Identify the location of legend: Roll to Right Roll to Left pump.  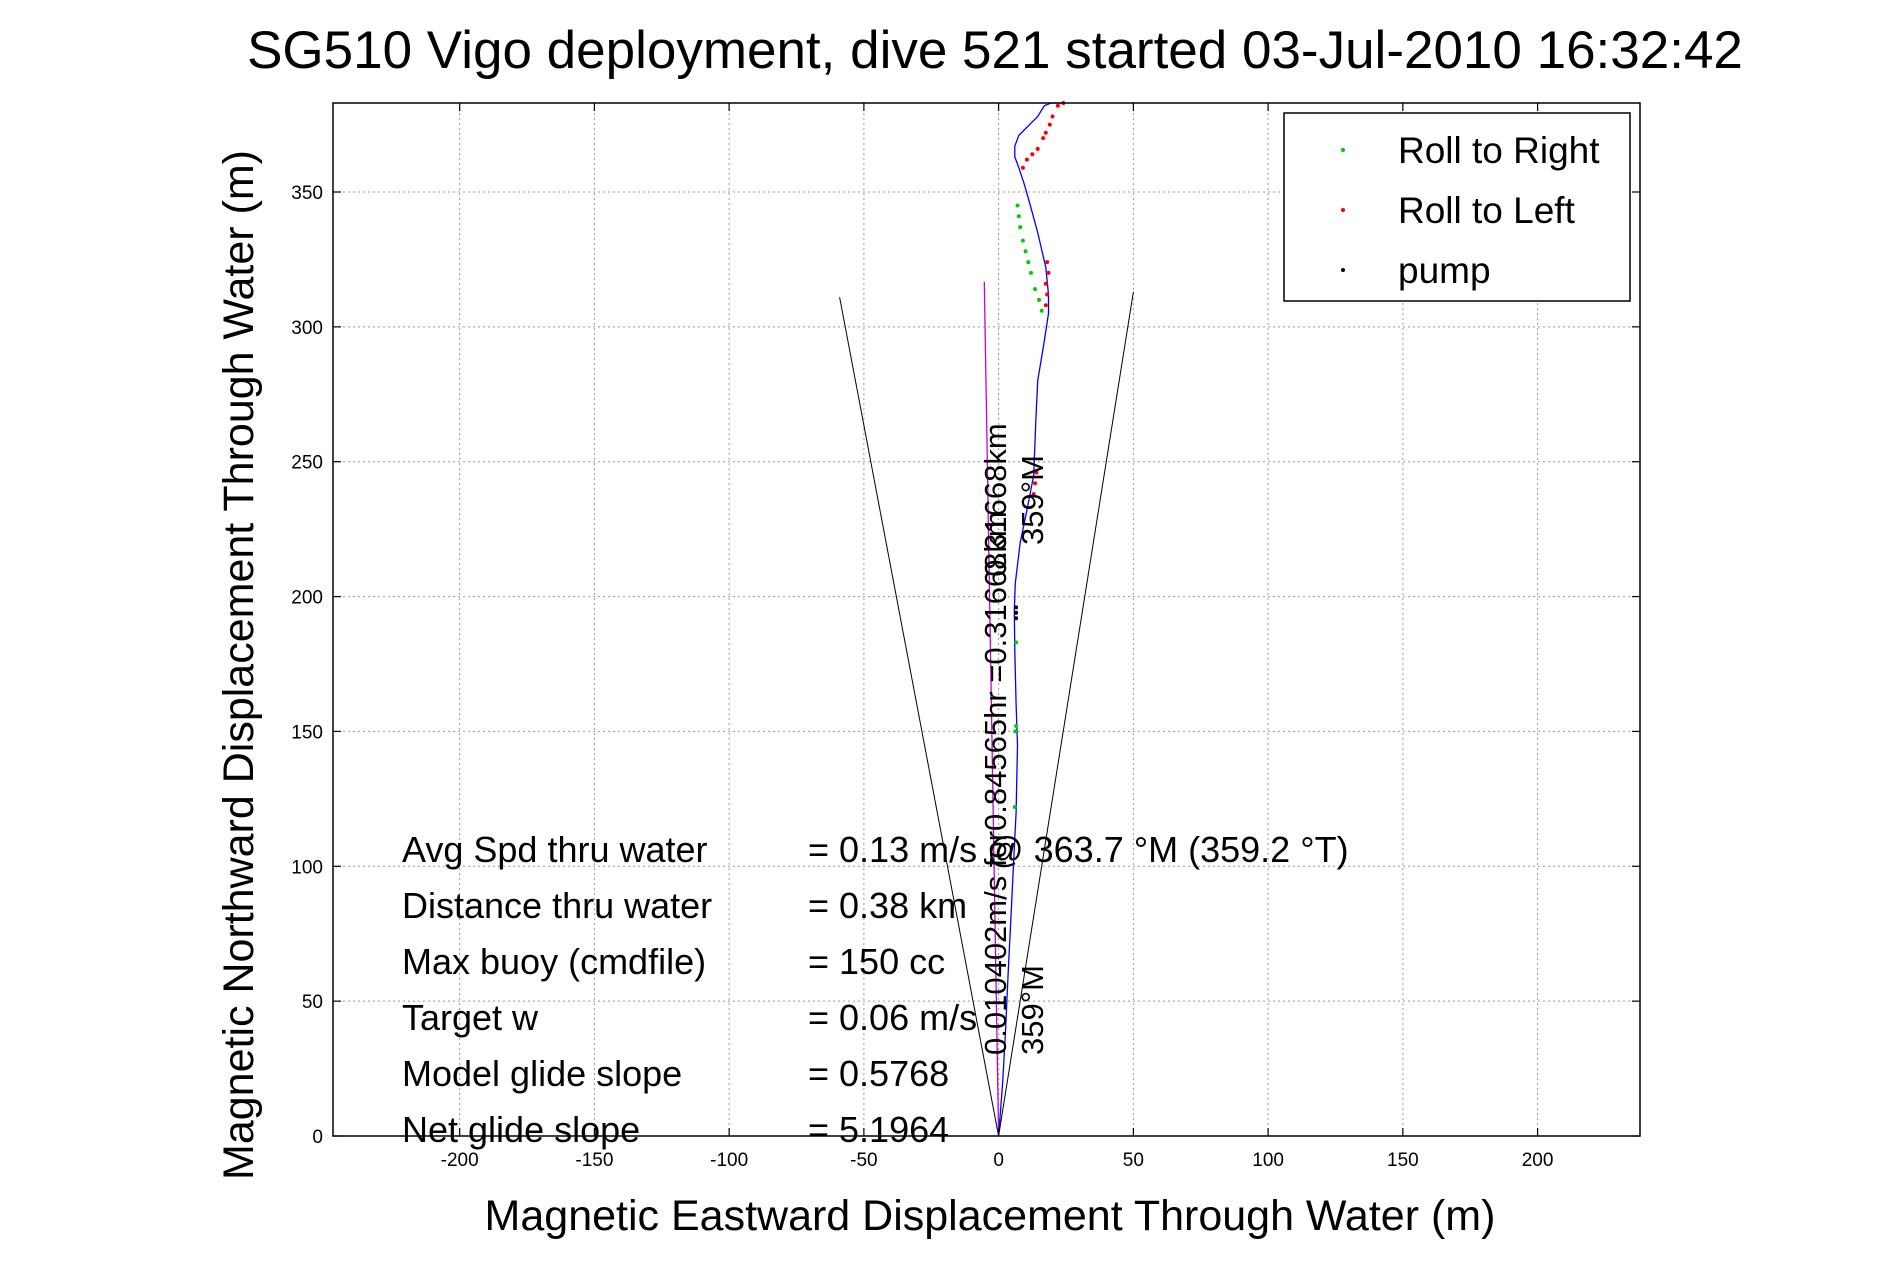
(1457, 207).